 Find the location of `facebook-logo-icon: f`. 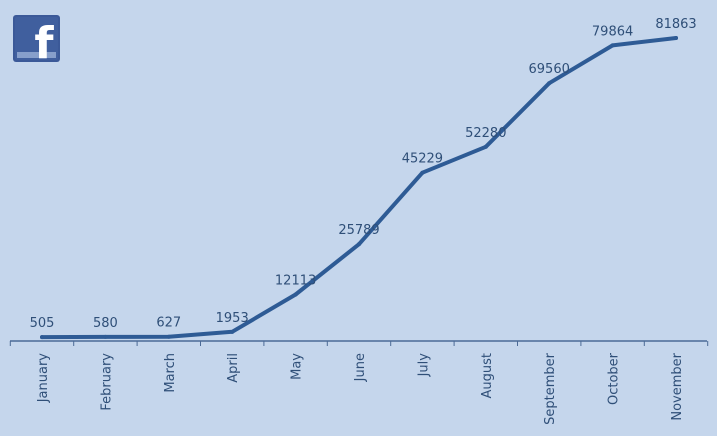

facebook-logo-icon: f is located at coordinates (36, 38).